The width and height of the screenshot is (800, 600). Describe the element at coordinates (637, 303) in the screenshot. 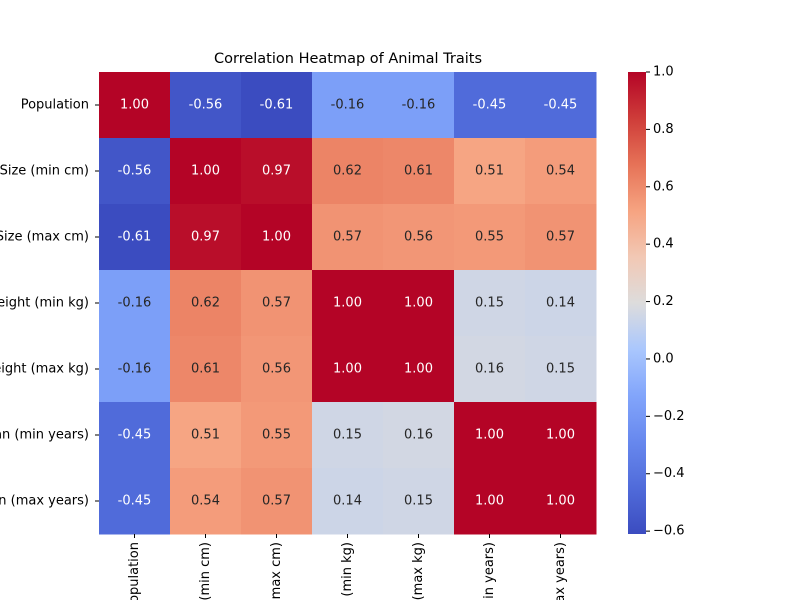

I see `colorbar` at that location.